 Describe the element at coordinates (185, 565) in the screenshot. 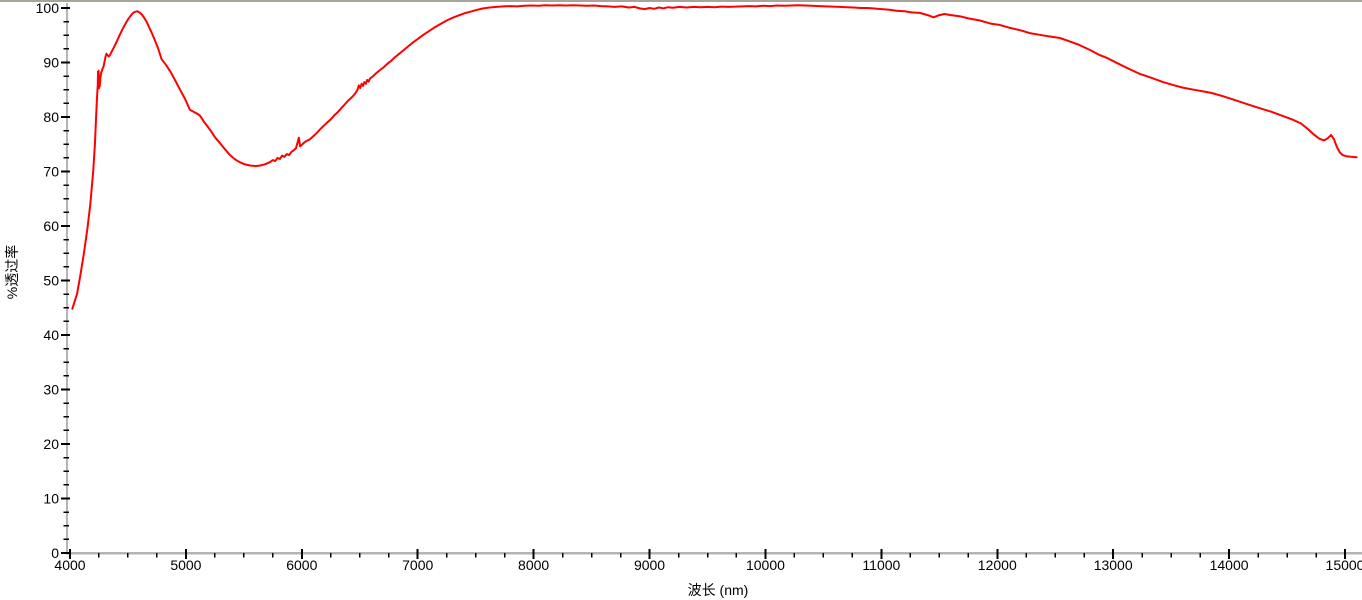

I see `x-tick-label: 5000` at that location.